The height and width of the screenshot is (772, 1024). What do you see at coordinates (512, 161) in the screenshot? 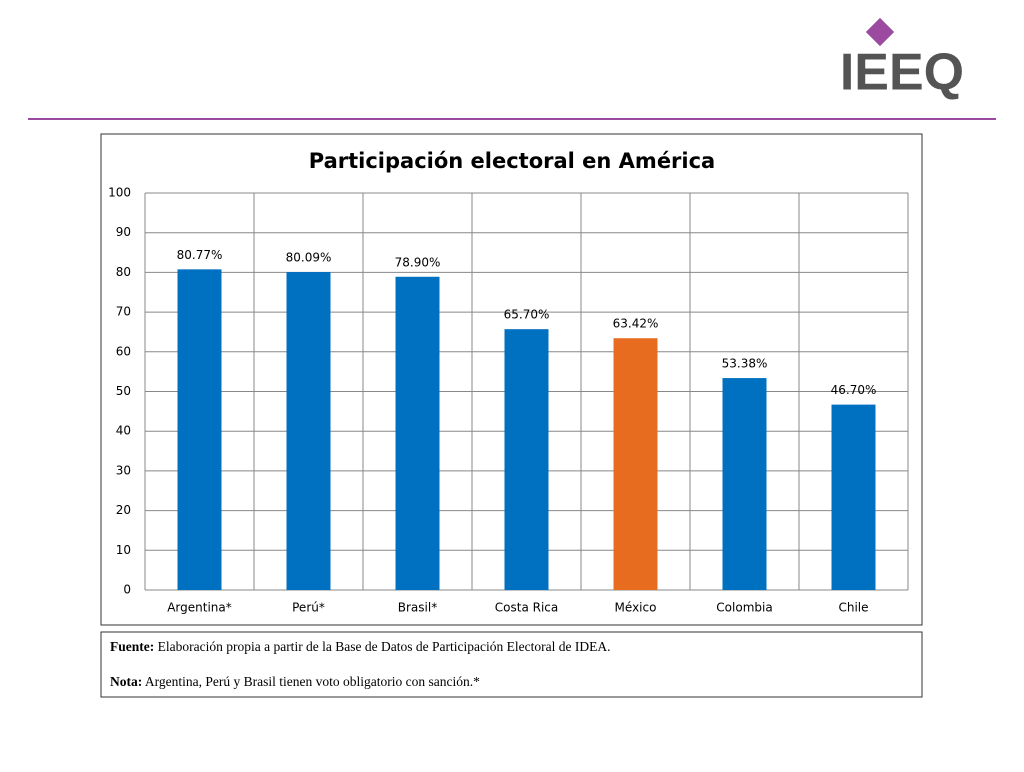
I see `chart-title: Participación electoral en América` at bounding box center [512, 161].